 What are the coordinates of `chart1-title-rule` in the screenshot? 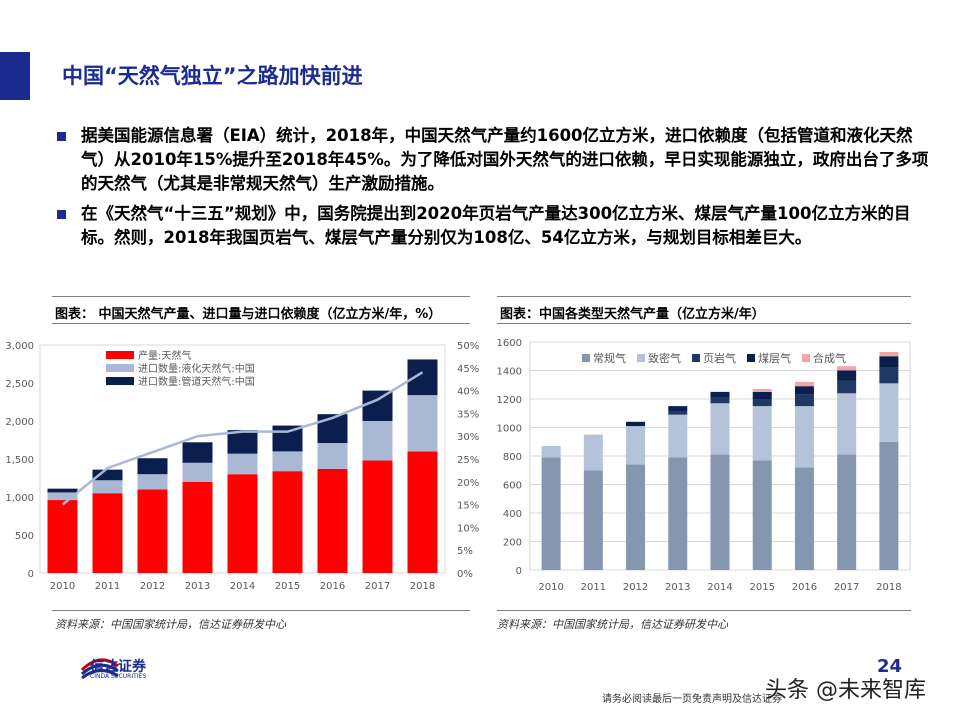 It's located at (261, 296).